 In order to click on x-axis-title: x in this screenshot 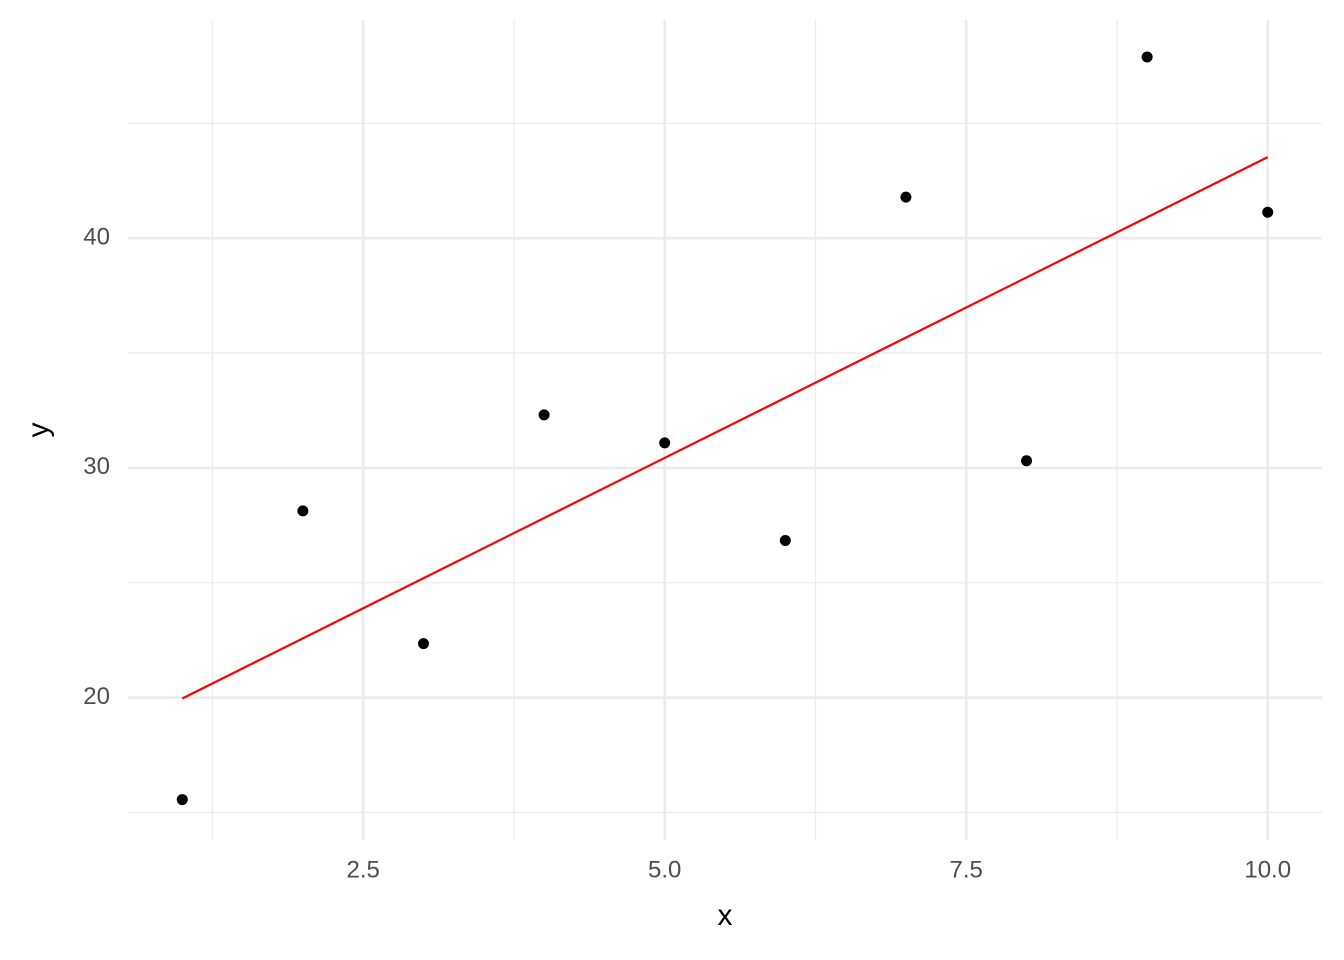, I will do `click(725, 915)`.